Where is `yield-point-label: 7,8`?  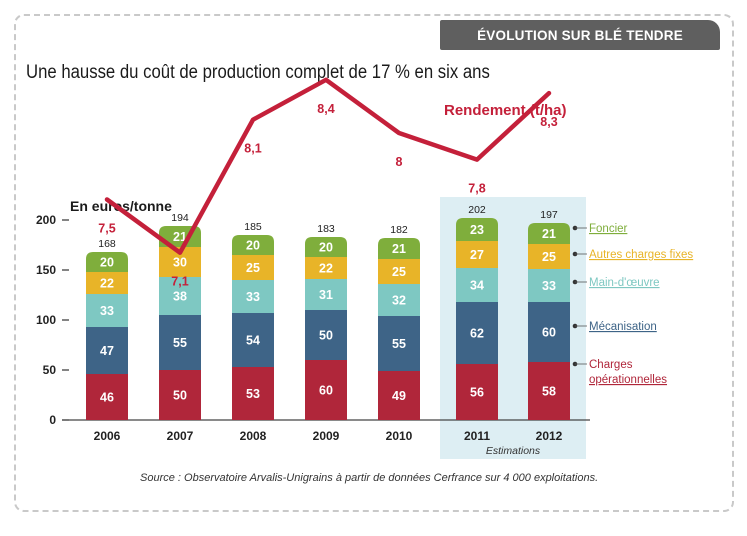 yield-point-label: 7,8 is located at coordinates (476, 189).